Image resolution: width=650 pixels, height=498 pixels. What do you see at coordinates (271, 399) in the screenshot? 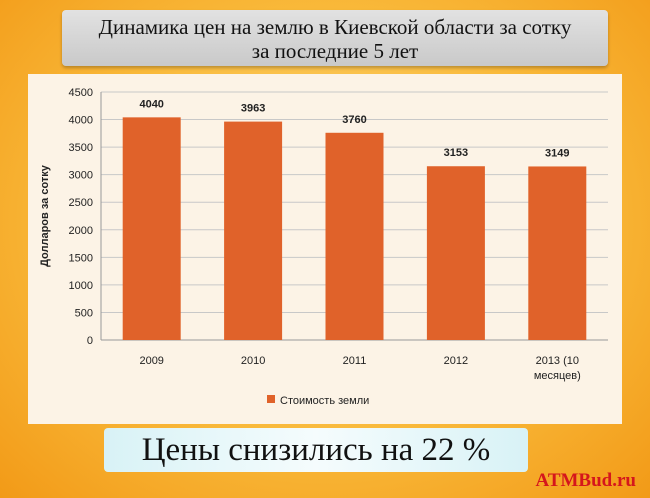
I see `legend-swatch` at bounding box center [271, 399].